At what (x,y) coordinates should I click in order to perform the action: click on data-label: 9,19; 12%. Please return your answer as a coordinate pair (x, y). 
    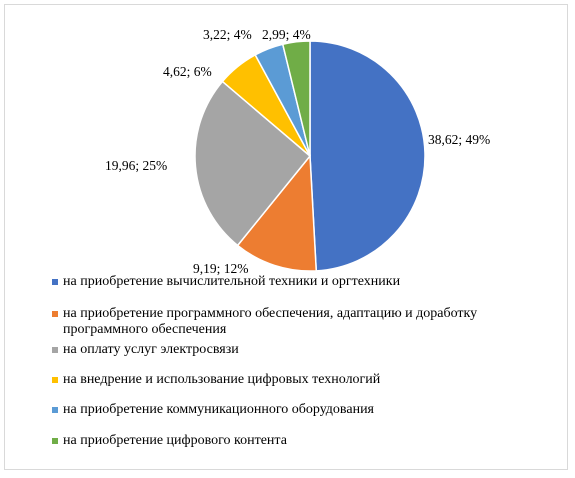
    Looking at the image, I should click on (221, 268).